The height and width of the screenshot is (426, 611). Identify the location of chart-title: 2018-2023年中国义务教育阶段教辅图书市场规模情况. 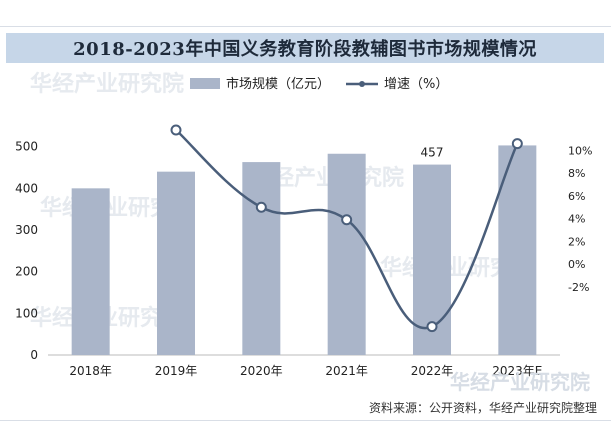
(305, 49).